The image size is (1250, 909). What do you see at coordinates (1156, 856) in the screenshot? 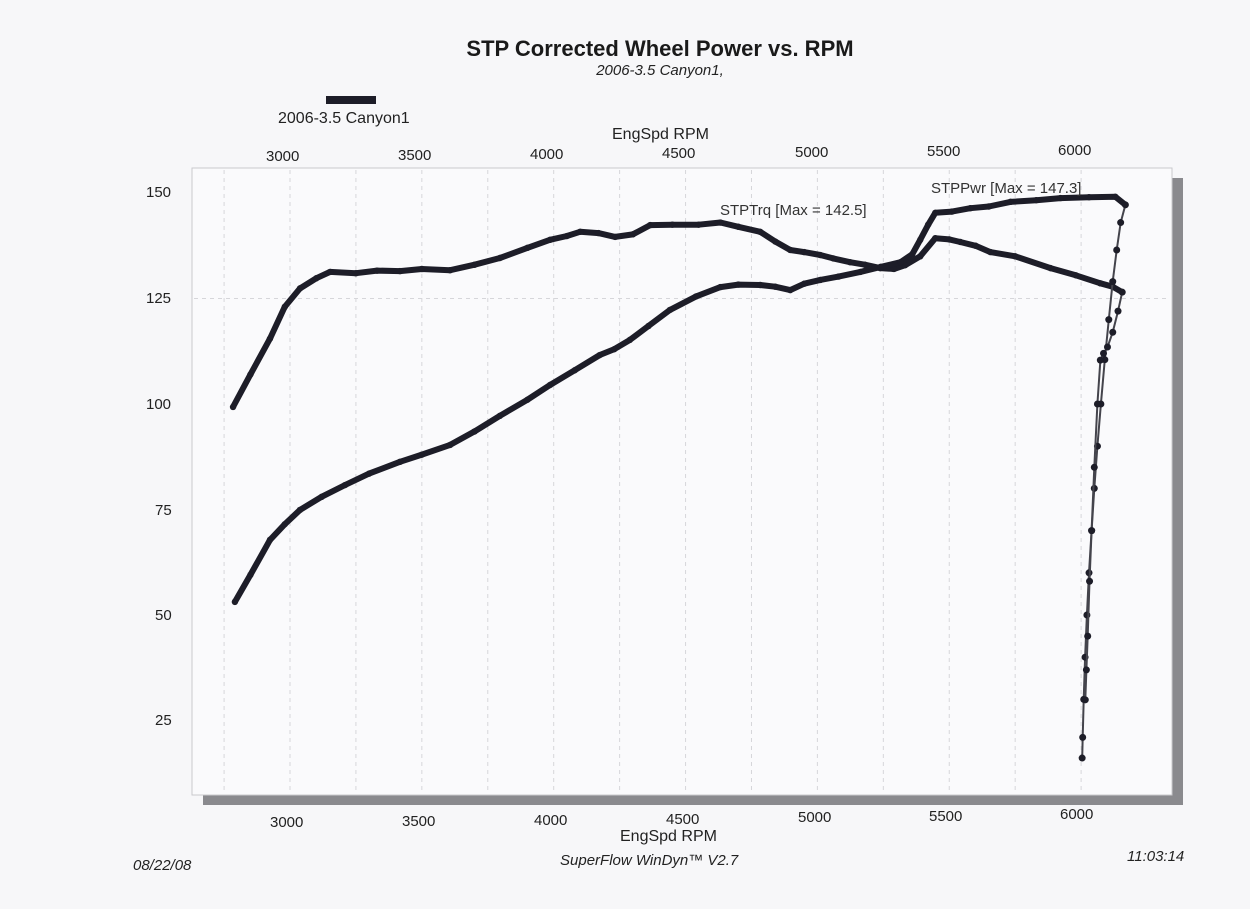
I see `footer-time: 11:03:14` at bounding box center [1156, 856].